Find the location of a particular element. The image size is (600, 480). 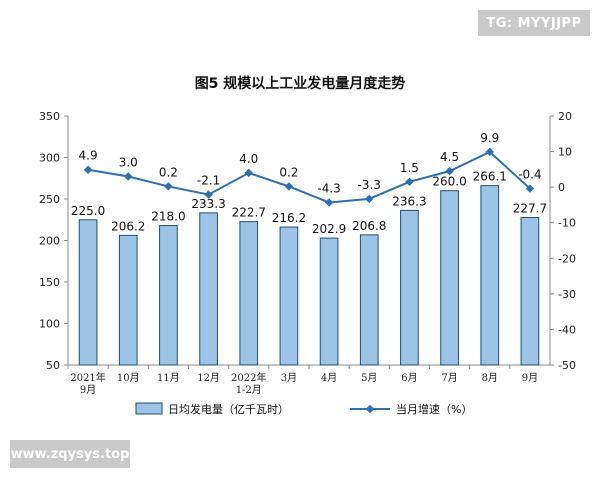

bar-value-label: 225.0 is located at coordinates (88, 211).